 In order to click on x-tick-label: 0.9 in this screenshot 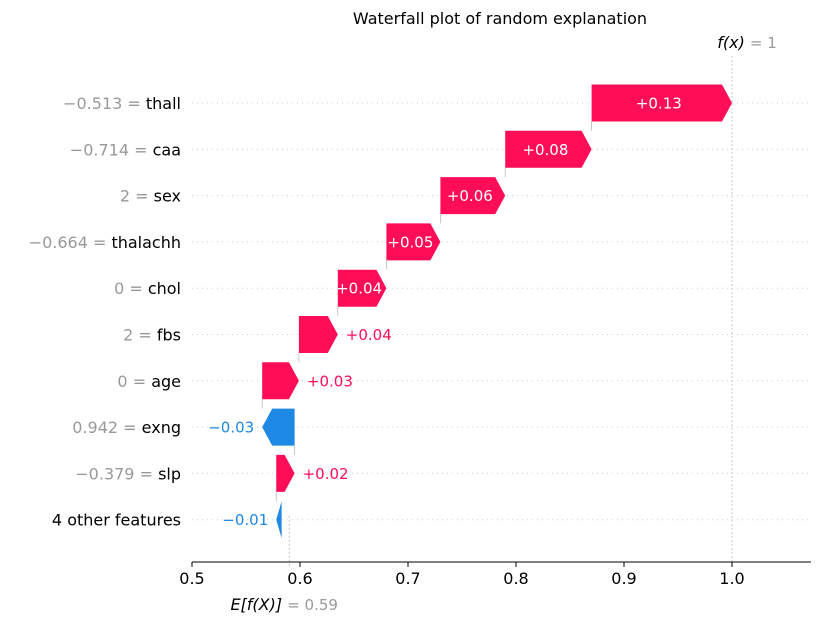, I will do `click(623, 578)`.